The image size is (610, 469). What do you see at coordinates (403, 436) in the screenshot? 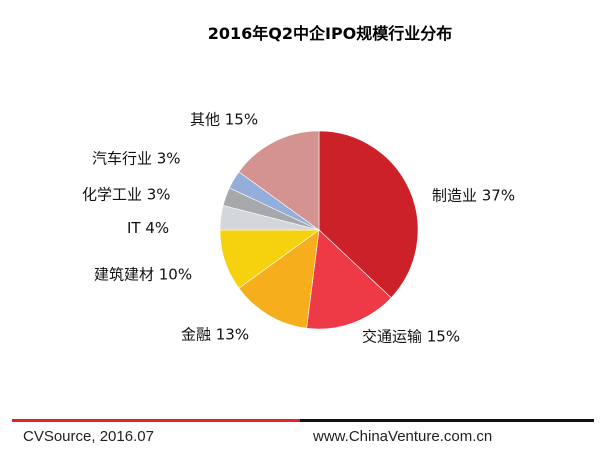
I see `footer-website: www.ChinaVenture.com.cn` at bounding box center [403, 436].